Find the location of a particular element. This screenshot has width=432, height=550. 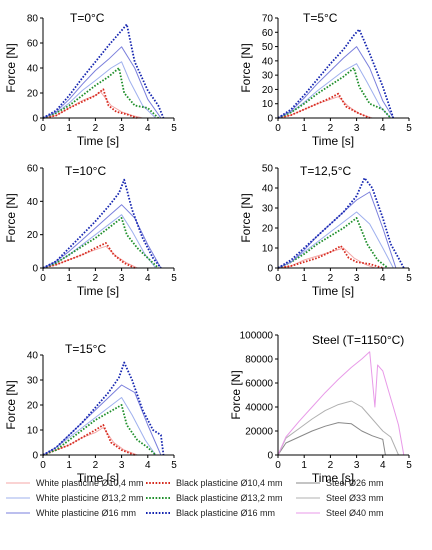

y-tick-label: 80 is located at coordinates (33, 19).